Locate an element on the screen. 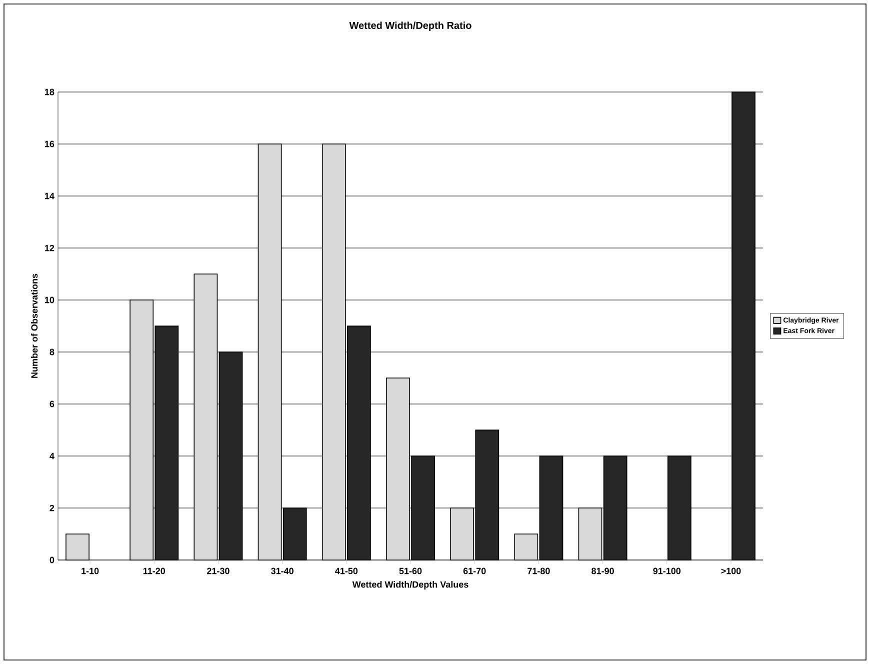  y-tick-label: 10 is located at coordinates (49, 300).